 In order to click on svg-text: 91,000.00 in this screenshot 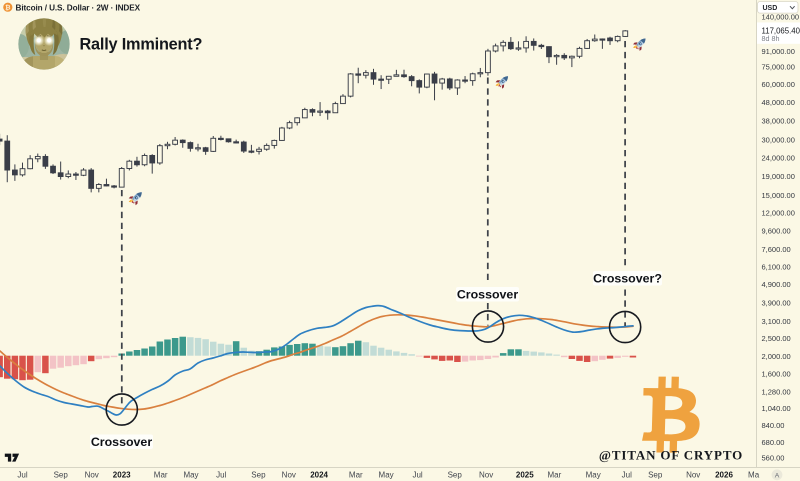, I will do `click(778, 51)`.